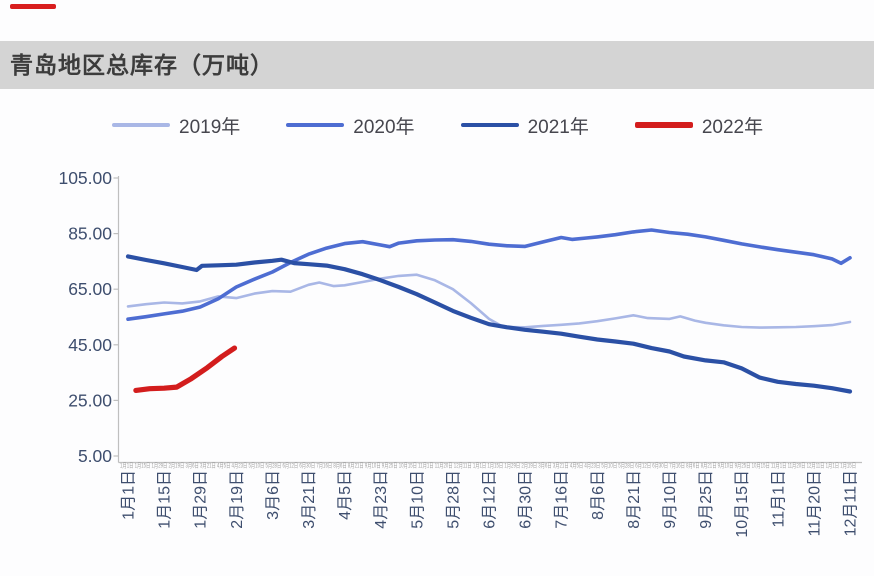  What do you see at coordinates (670, 499) in the screenshot?
I see `x-tick-label: 9月10日` at bounding box center [670, 499].